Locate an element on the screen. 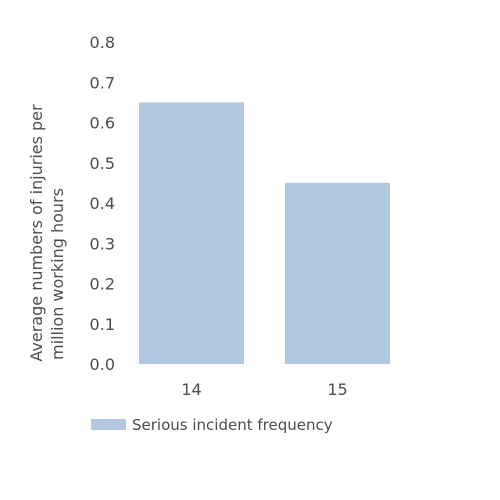 This screenshot has height=500, width=500. y-axis-title-line-2: million working hours is located at coordinates (57, 274).